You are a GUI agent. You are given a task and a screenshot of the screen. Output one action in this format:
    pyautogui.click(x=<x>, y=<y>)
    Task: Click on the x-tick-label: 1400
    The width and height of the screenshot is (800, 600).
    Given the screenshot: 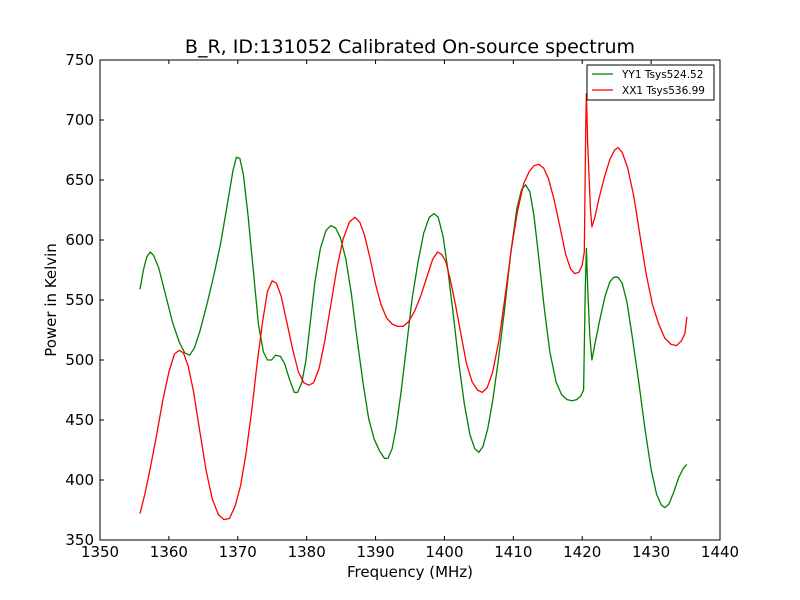 What is the action you would take?
    pyautogui.click(x=444, y=552)
    